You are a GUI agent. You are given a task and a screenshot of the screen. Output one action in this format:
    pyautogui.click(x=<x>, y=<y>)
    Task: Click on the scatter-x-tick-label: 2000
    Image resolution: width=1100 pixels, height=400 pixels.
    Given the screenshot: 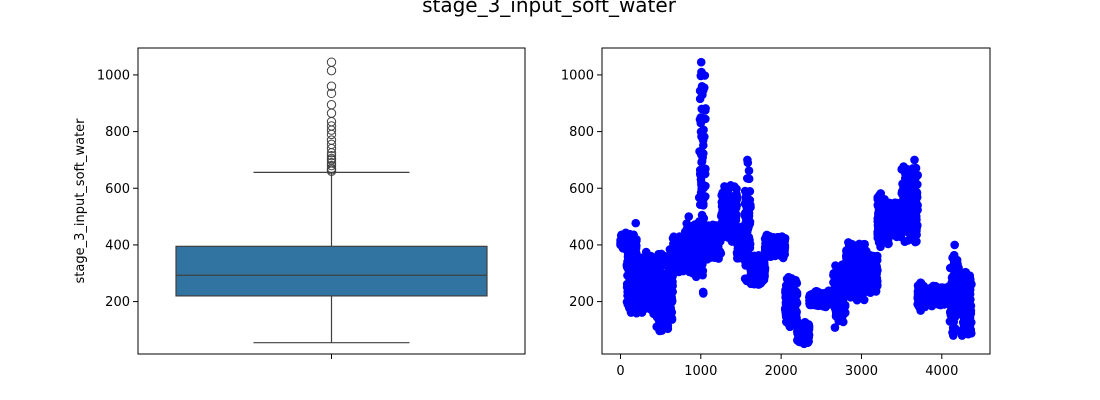 What is the action you would take?
    pyautogui.click(x=781, y=371)
    